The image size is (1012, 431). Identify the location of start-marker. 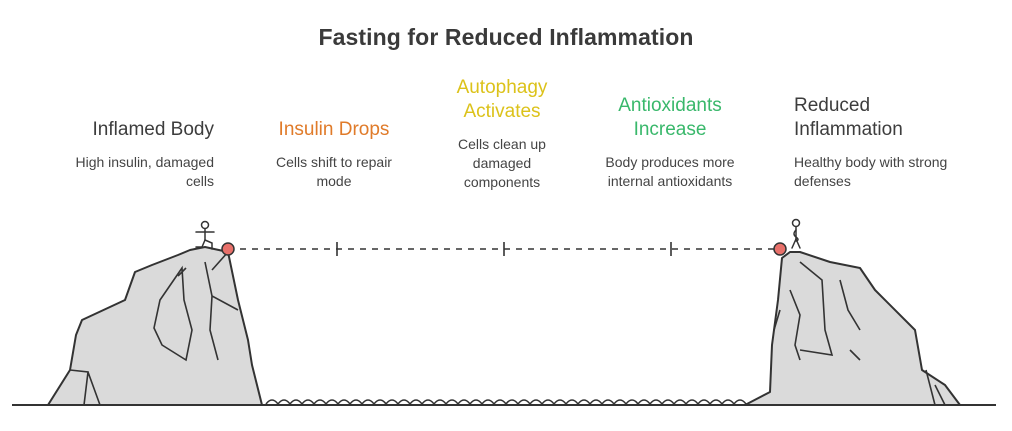
(228, 249).